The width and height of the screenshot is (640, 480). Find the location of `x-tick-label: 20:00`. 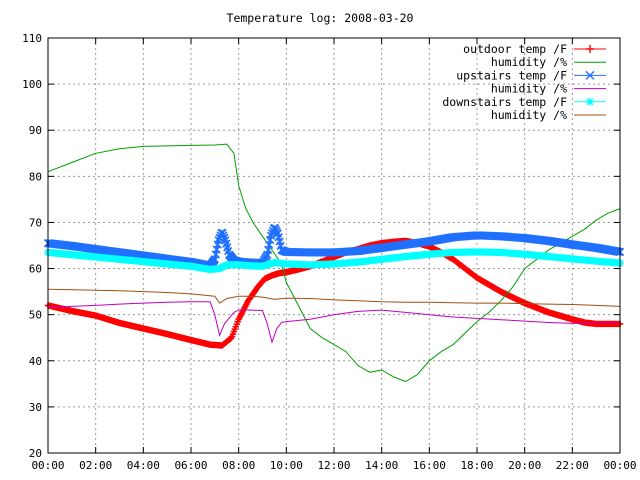

x-tick-label: 20:00 is located at coordinates (524, 465).